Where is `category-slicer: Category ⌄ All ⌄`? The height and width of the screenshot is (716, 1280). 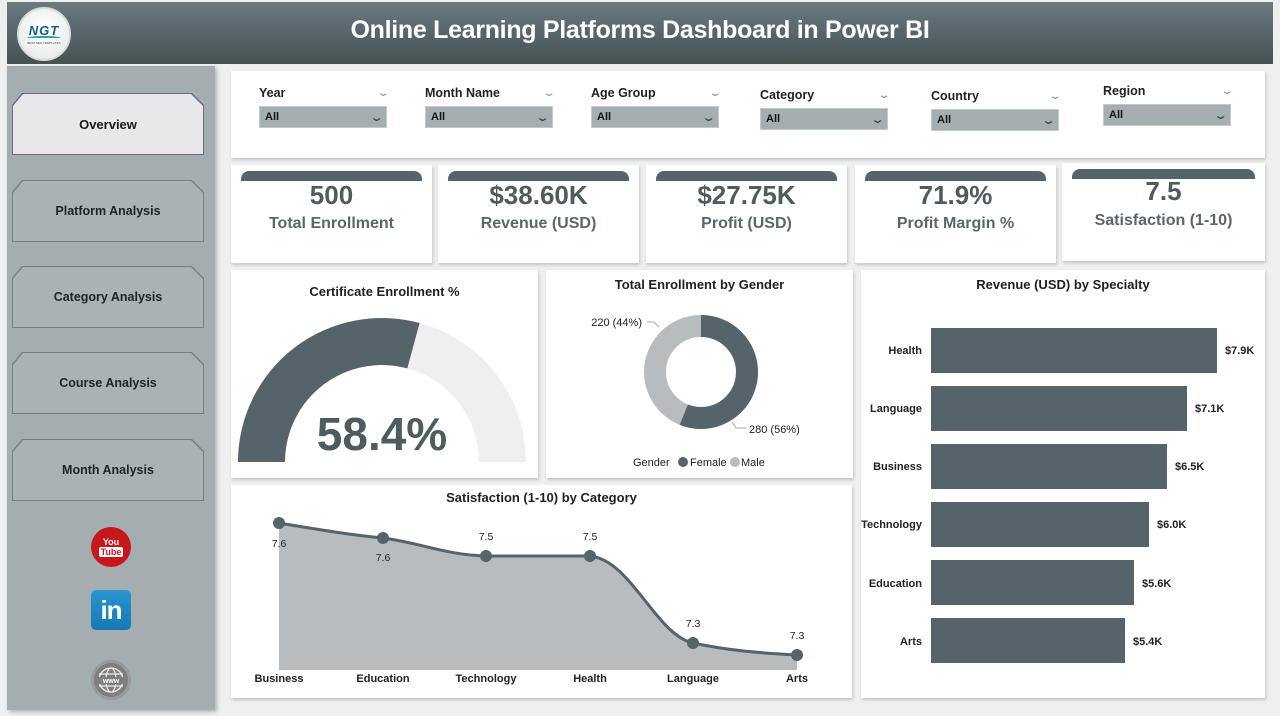 category-slicer: Category ⌄ All ⌄ is located at coordinates (825, 108).